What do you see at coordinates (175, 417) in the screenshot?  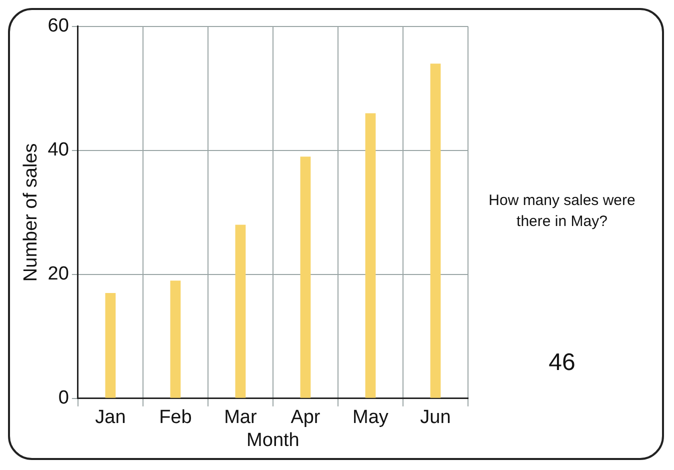 I see `x-tick-label: Feb` at bounding box center [175, 417].